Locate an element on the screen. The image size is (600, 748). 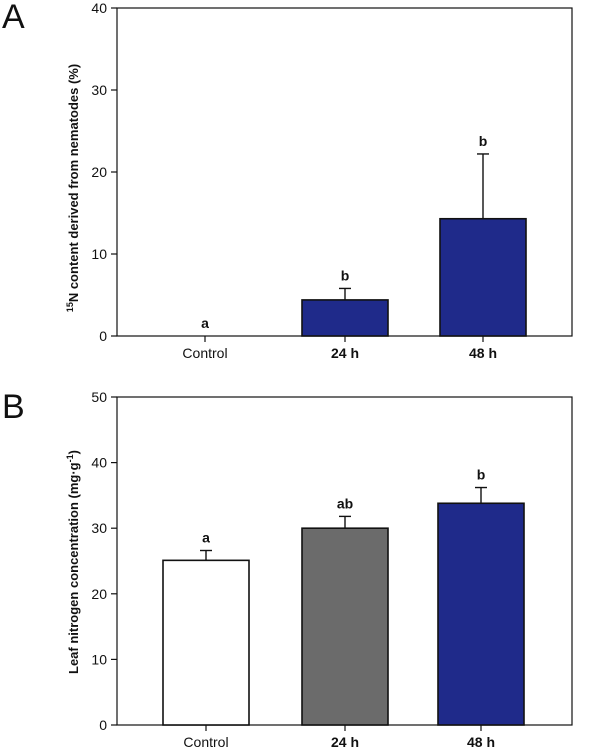
panel-b-y-axis-label-superscript: -1 is located at coordinates (70, 458).